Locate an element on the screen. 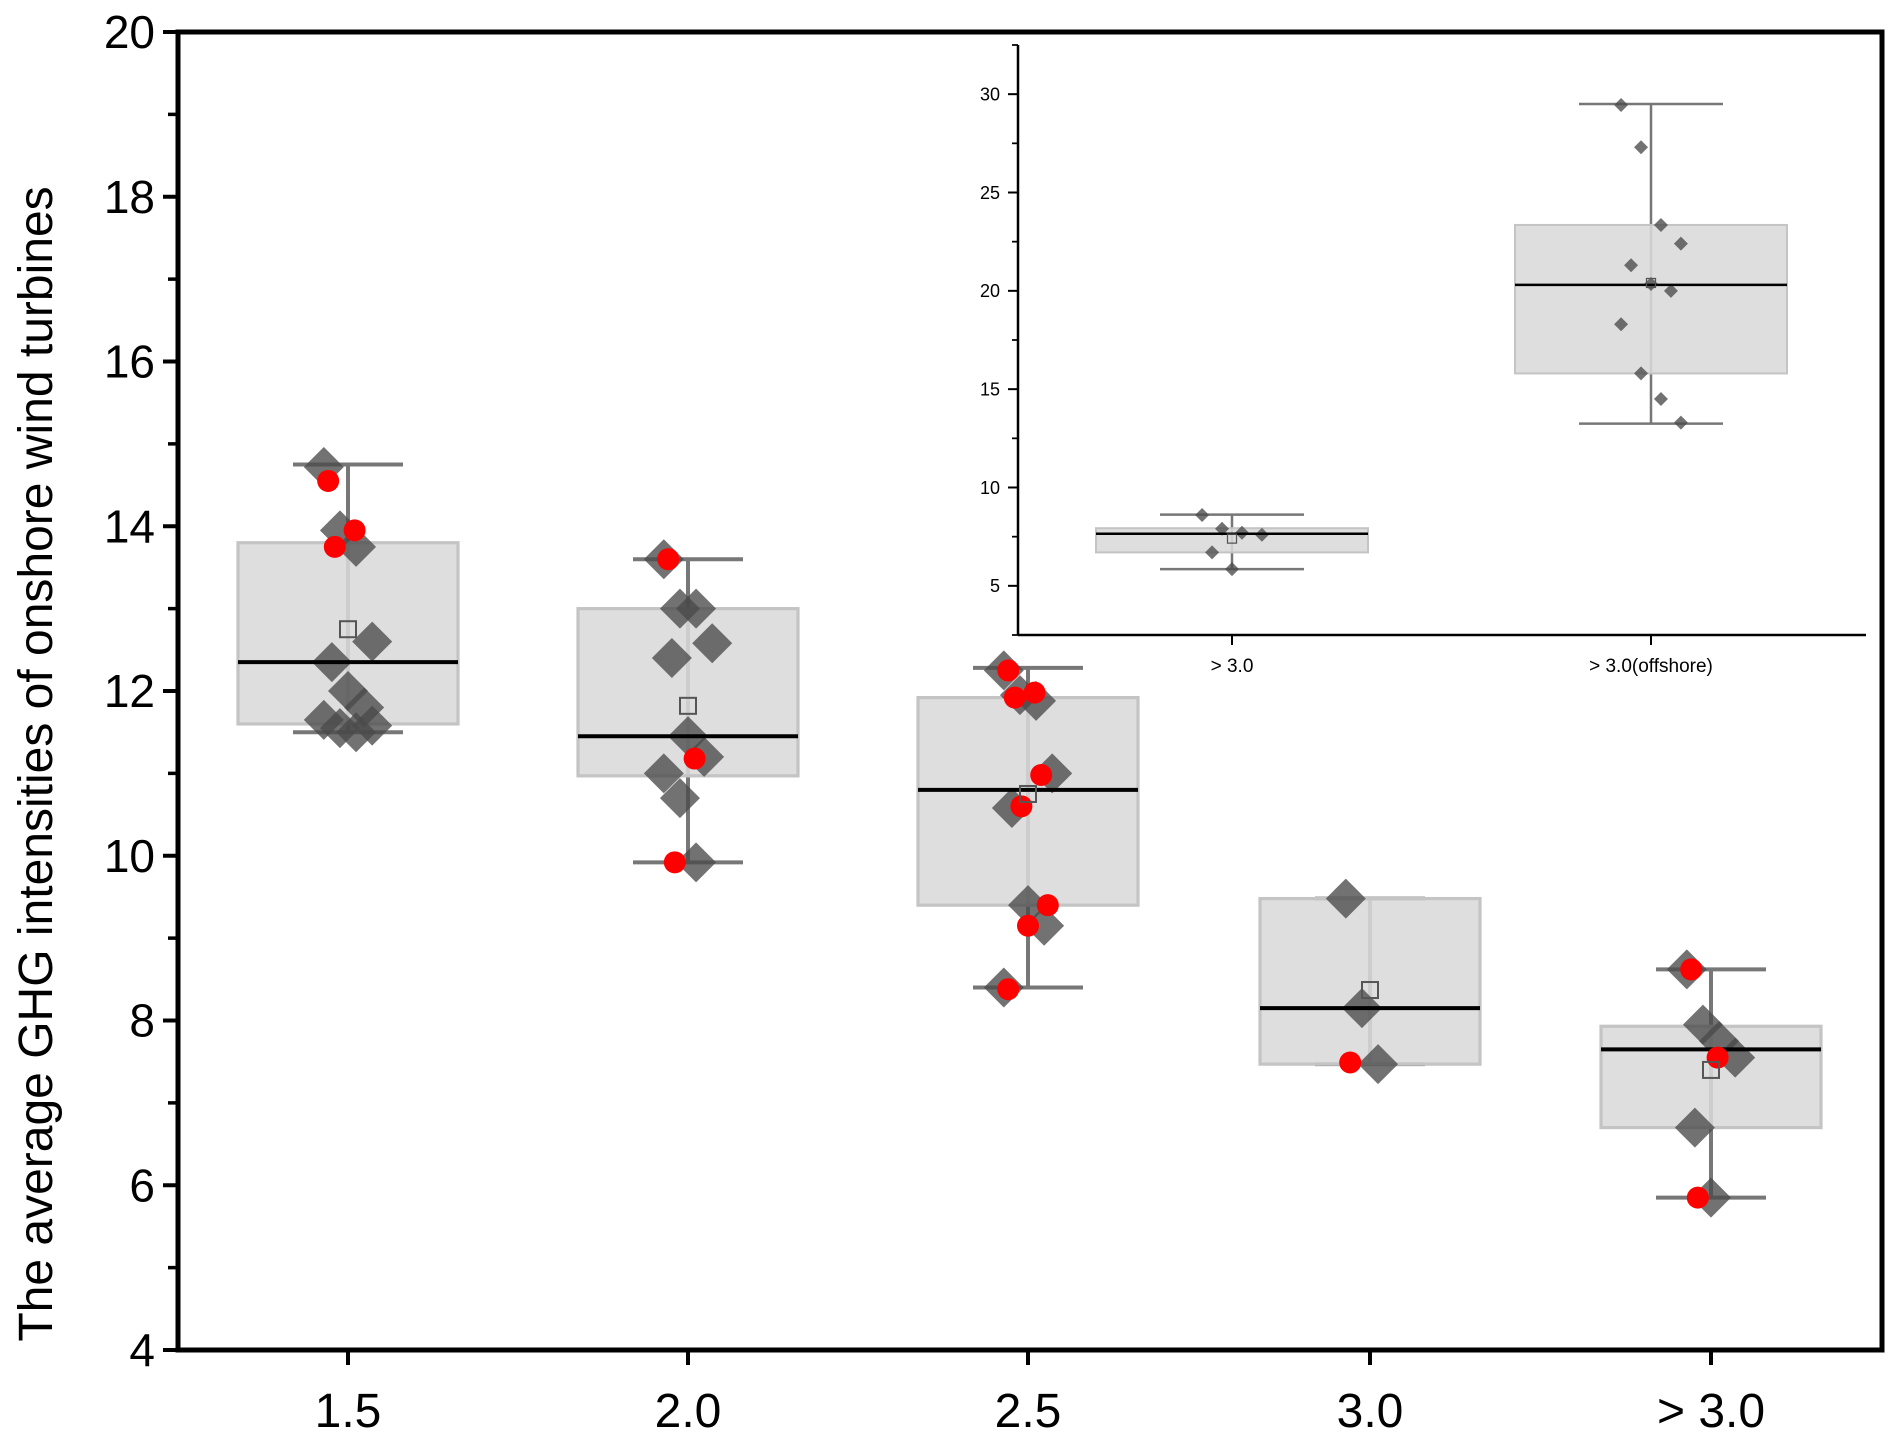 This screenshot has height=1449, width=1899. inset-y-tick-label: 10 is located at coordinates (990, 488).